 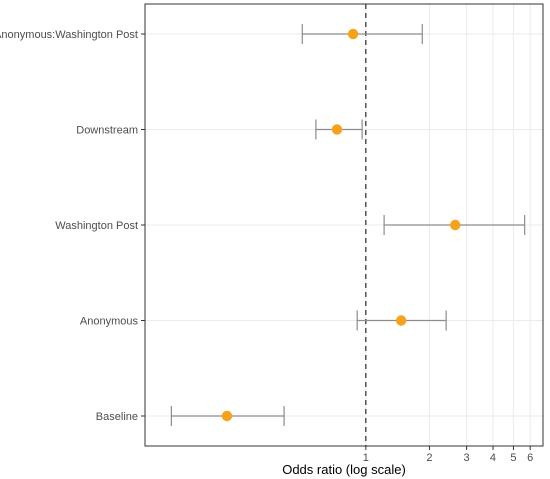 I want to click on y-tick-label: Washington Post, so click(x=96, y=226).